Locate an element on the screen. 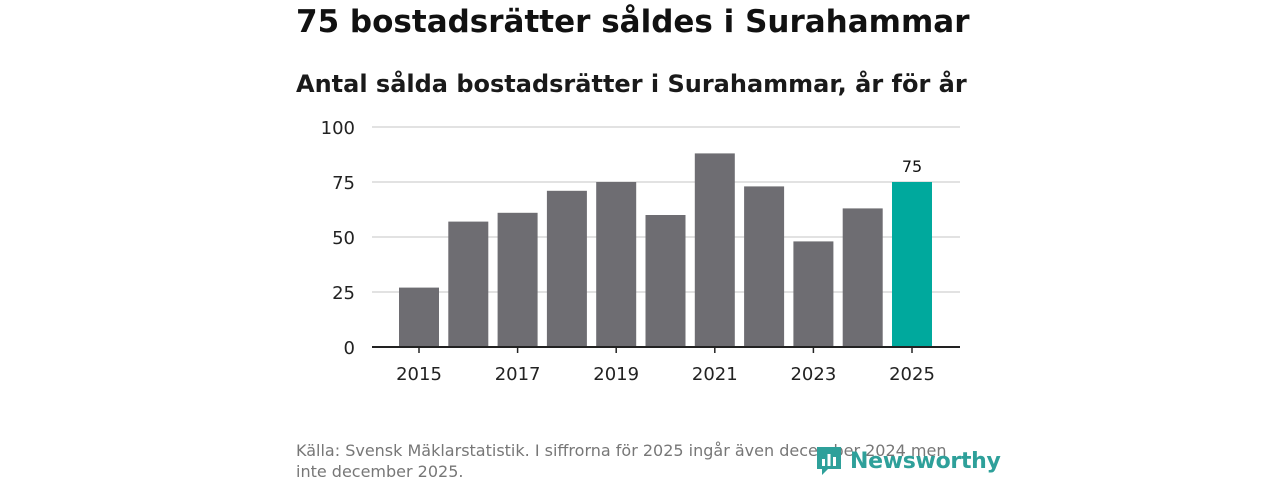  x-tick-label: 2021 is located at coordinates (715, 374).